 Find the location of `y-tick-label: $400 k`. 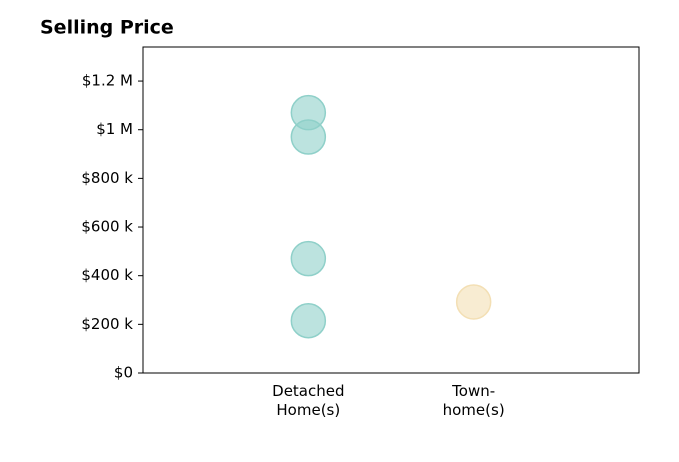

y-tick-label: $400 k is located at coordinates (107, 275).